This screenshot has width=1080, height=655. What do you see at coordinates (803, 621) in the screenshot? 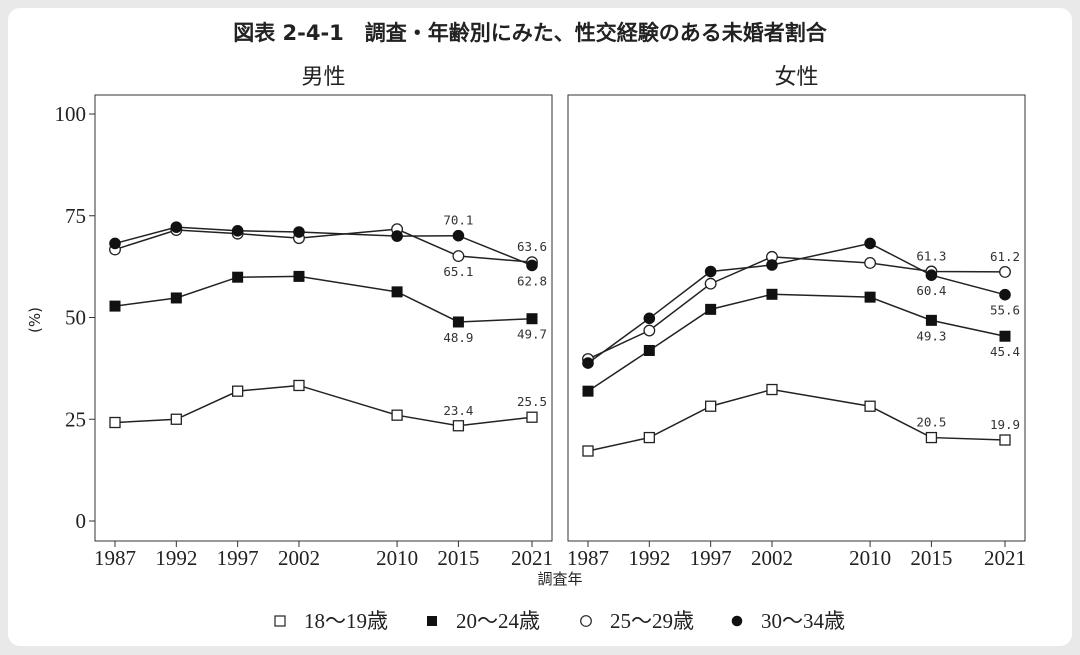
I see `legend-label: 30〜34歳` at bounding box center [803, 621].